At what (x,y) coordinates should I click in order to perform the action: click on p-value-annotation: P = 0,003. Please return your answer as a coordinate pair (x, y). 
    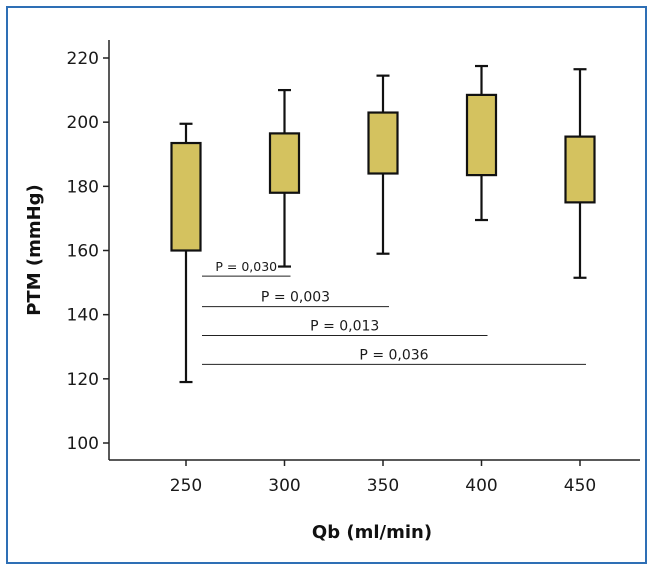
    Looking at the image, I should click on (295, 299).